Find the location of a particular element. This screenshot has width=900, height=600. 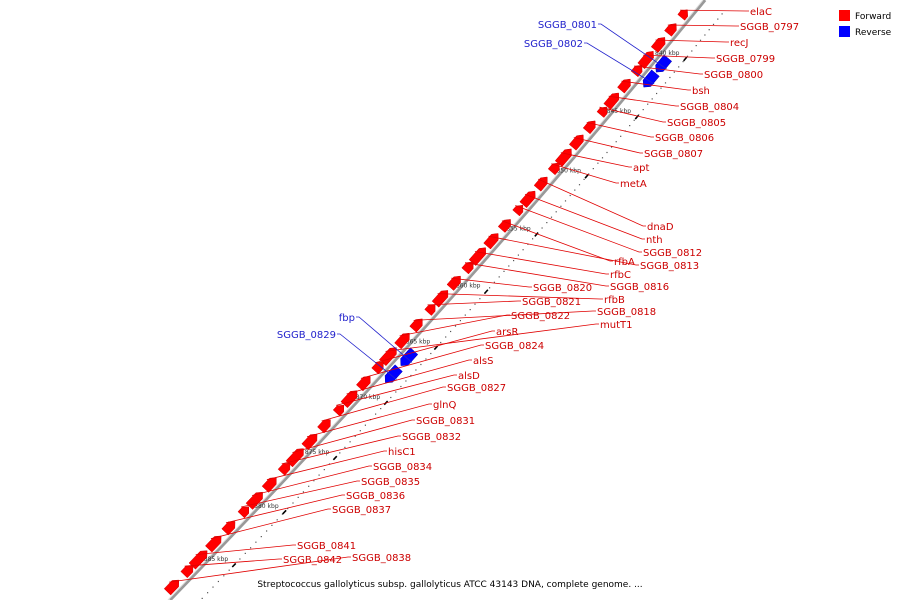

gene-label-SGGB_0841: SGGB_0841 is located at coordinates (326, 546).